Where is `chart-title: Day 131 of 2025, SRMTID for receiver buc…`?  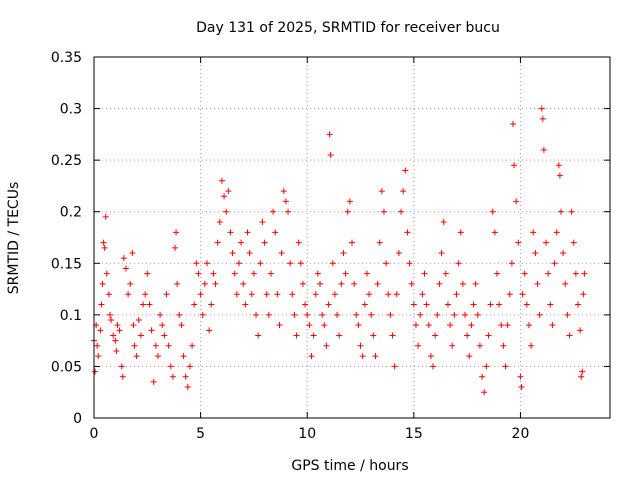 chart-title: Day 131 of 2025, SRMTID for receiver buc… is located at coordinates (348, 28).